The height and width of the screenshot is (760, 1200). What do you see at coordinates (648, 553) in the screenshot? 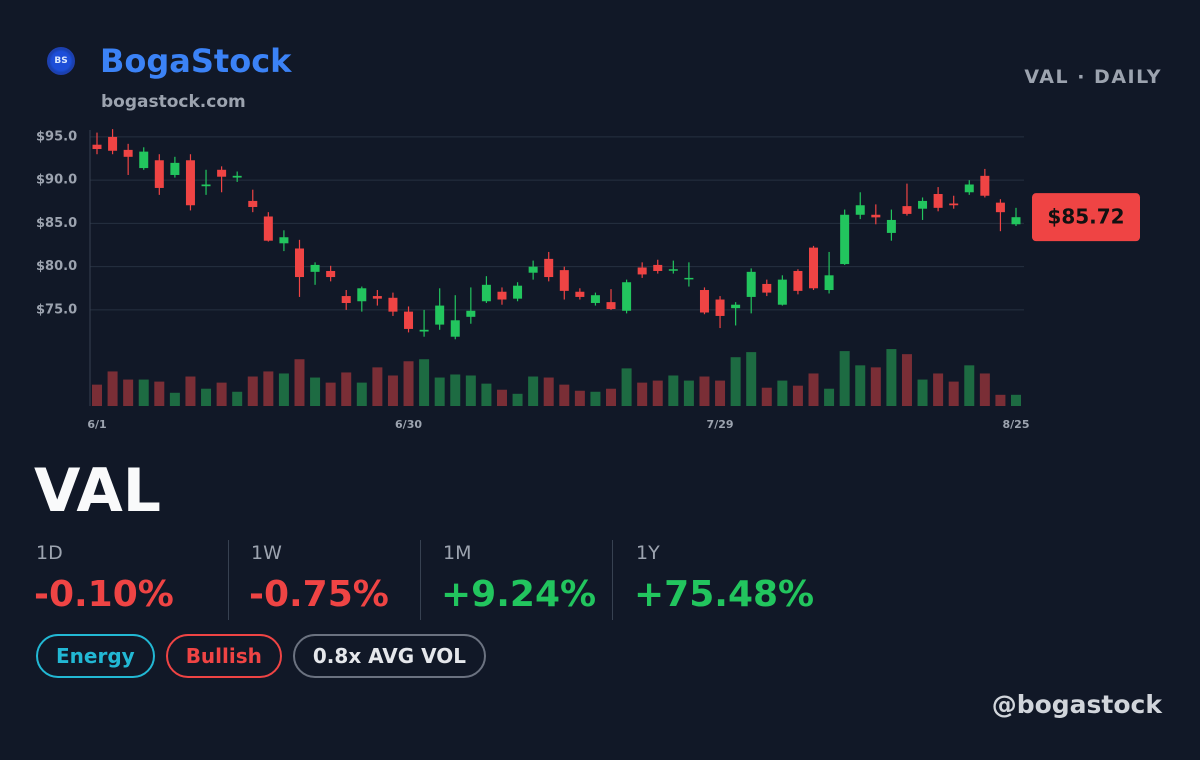
I see `stat-label: 1Y` at bounding box center [648, 553].